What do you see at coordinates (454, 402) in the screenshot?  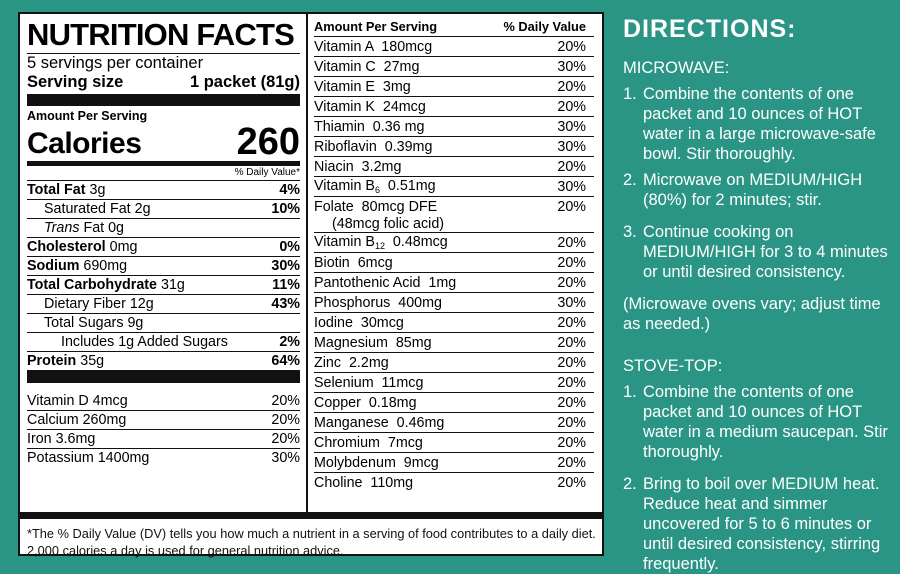 I see `vitamin-row: Copper 0.18mg 20%` at bounding box center [454, 402].